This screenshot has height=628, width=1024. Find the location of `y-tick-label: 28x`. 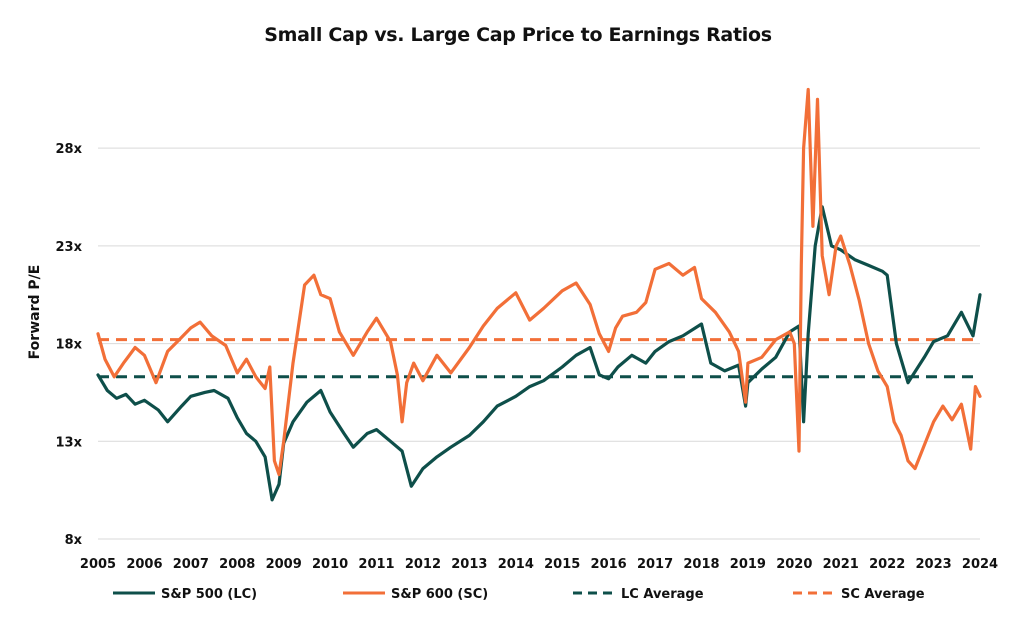

y-tick-label: 28x is located at coordinates (69, 149).